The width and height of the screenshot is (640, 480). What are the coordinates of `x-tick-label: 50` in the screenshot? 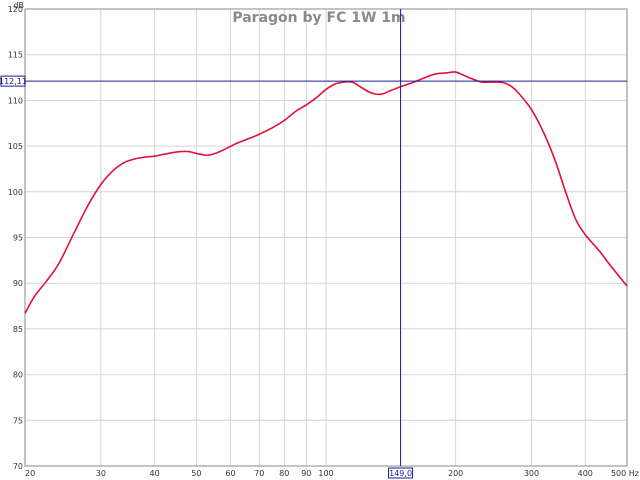 It's located at (196, 473).